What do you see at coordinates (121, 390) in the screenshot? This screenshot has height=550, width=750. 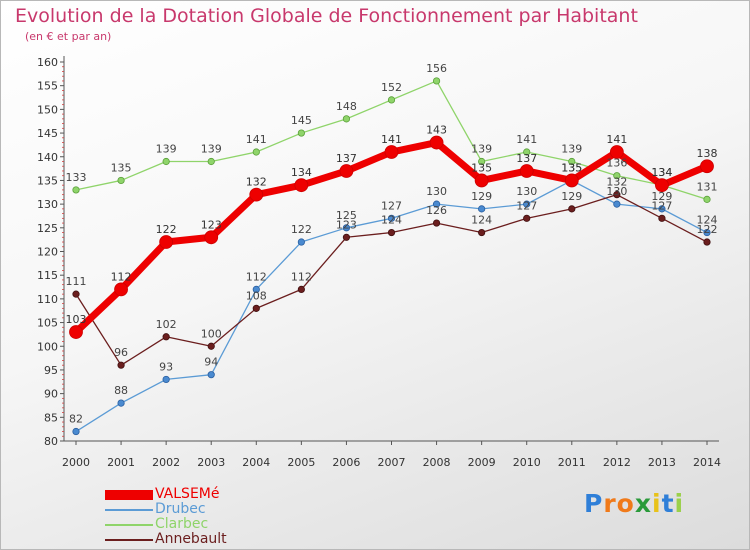 I see `data-label-Drubec: 88` at bounding box center [121, 390].